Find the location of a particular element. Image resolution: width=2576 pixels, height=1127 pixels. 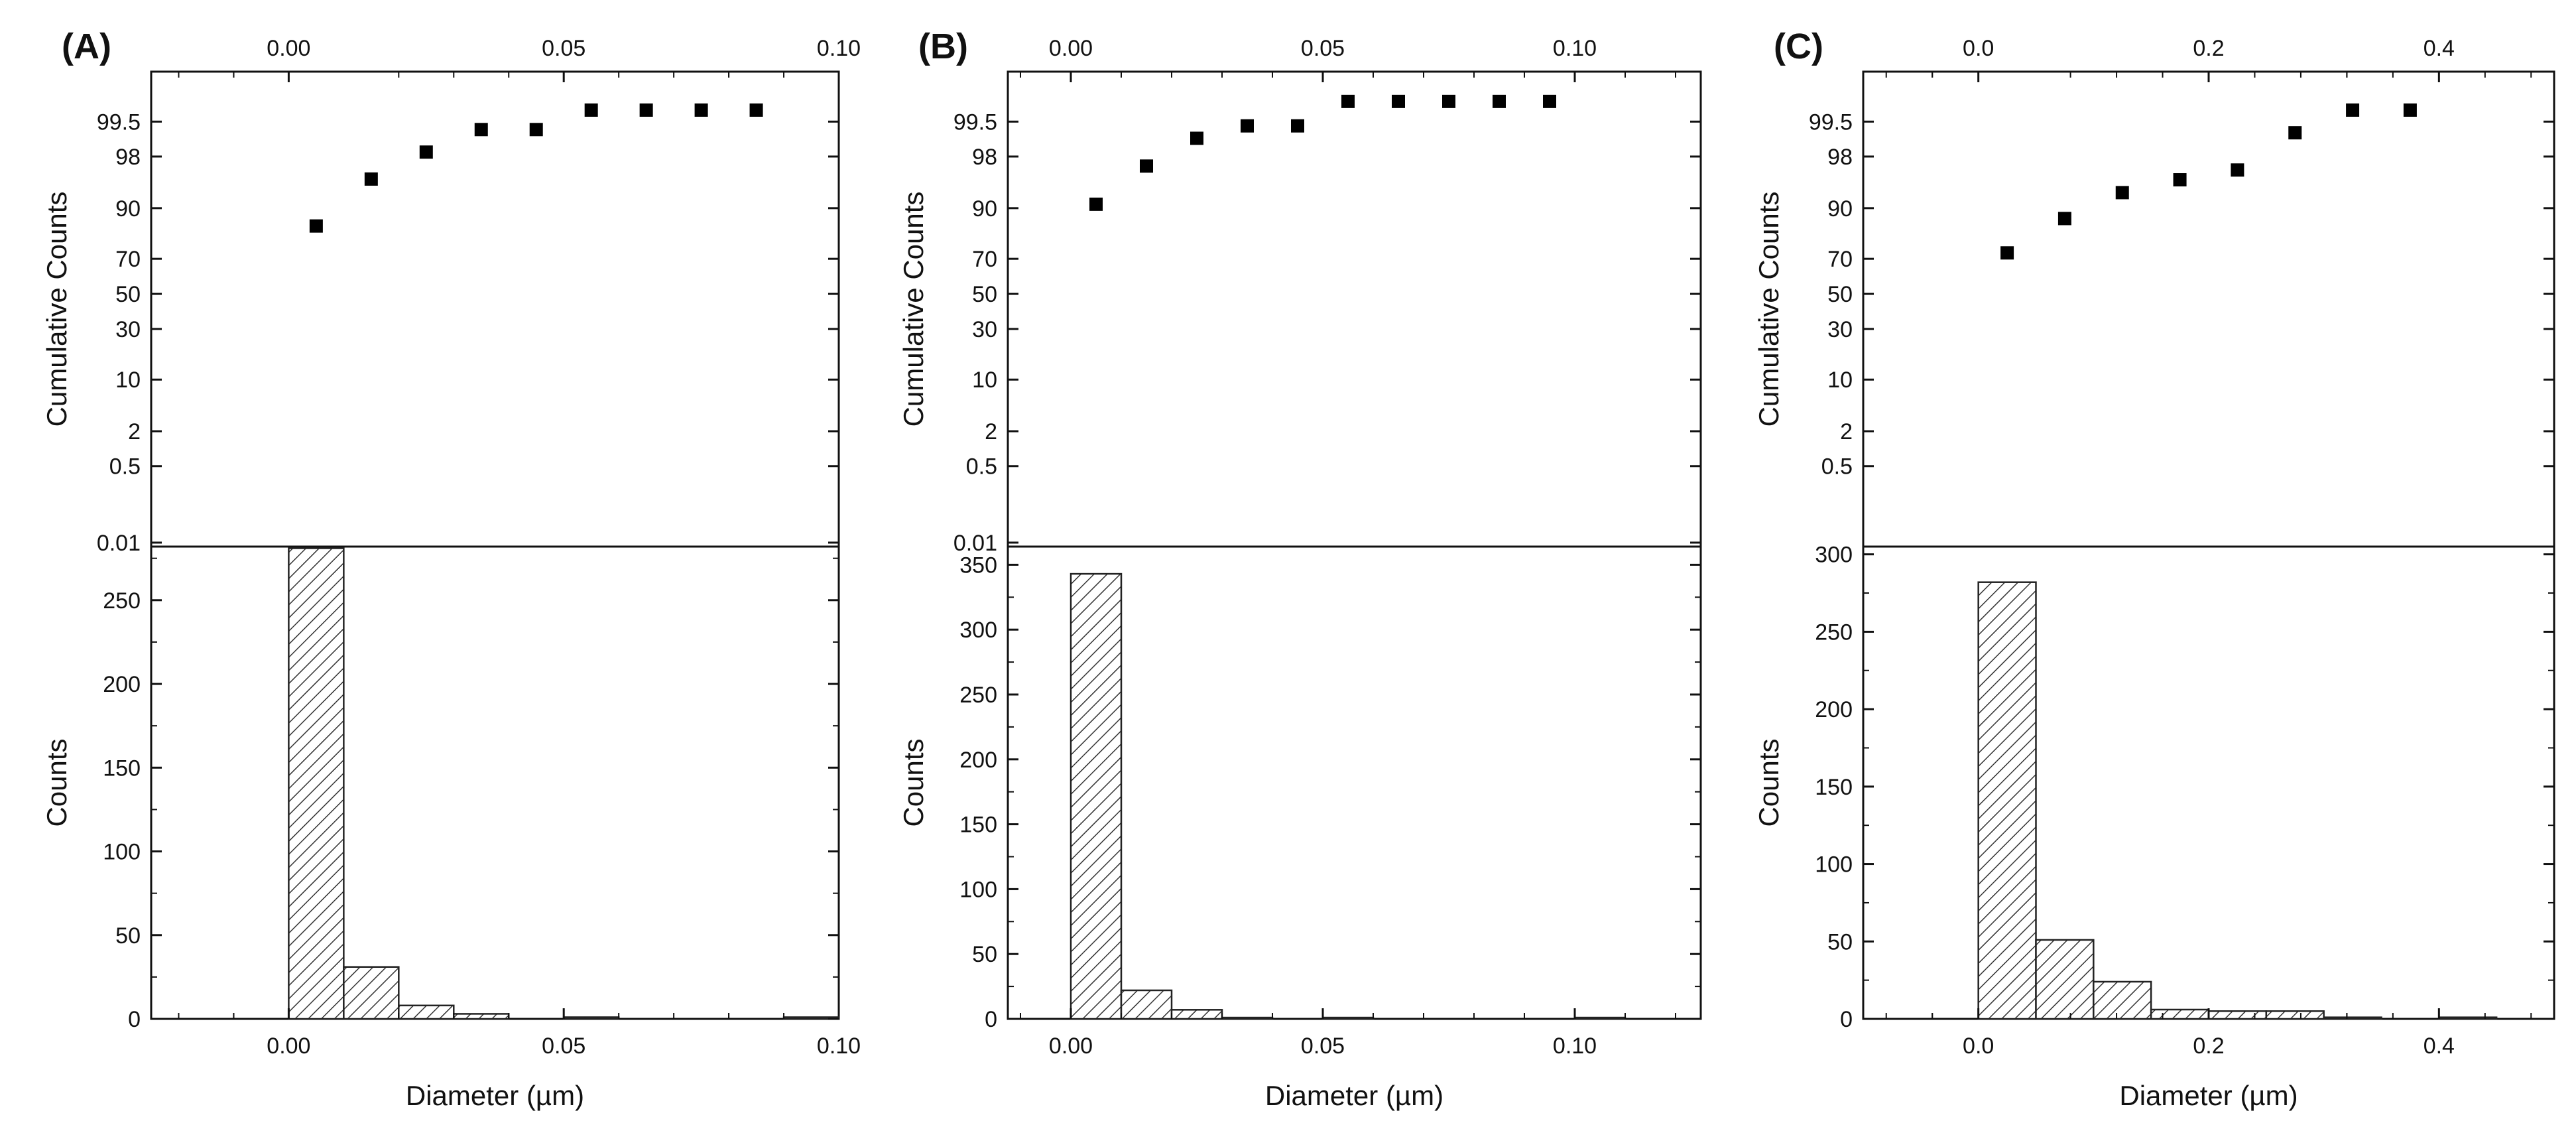

panel-label: (C) is located at coordinates (1798, 47).